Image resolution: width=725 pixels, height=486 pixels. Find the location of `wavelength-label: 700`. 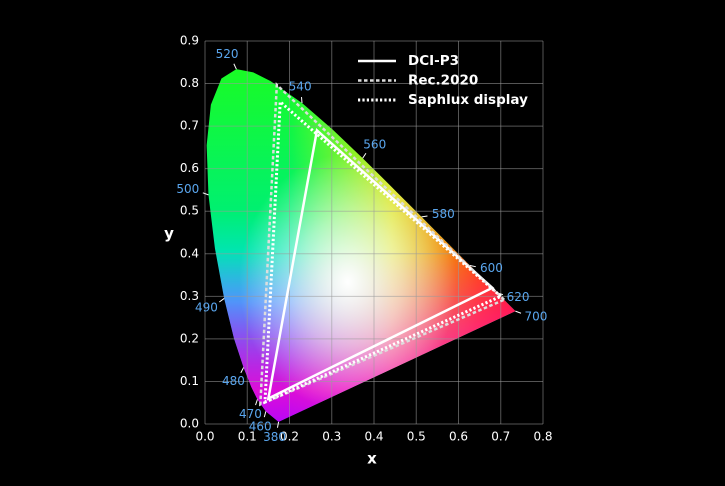

wavelength-label: 700 is located at coordinates (535, 316).